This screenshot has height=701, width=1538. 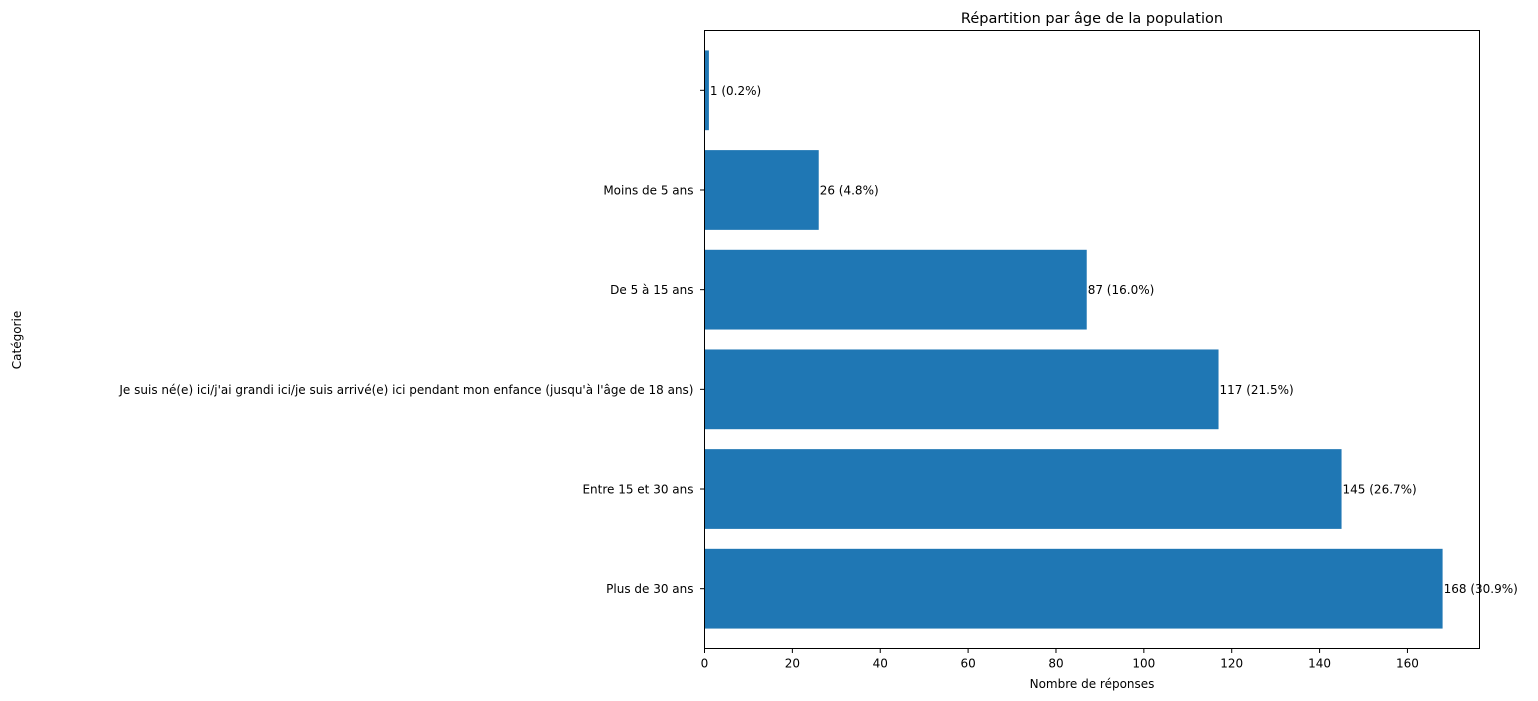 What do you see at coordinates (1143, 664) in the screenshot?
I see `x-tick-label: 100` at bounding box center [1143, 664].